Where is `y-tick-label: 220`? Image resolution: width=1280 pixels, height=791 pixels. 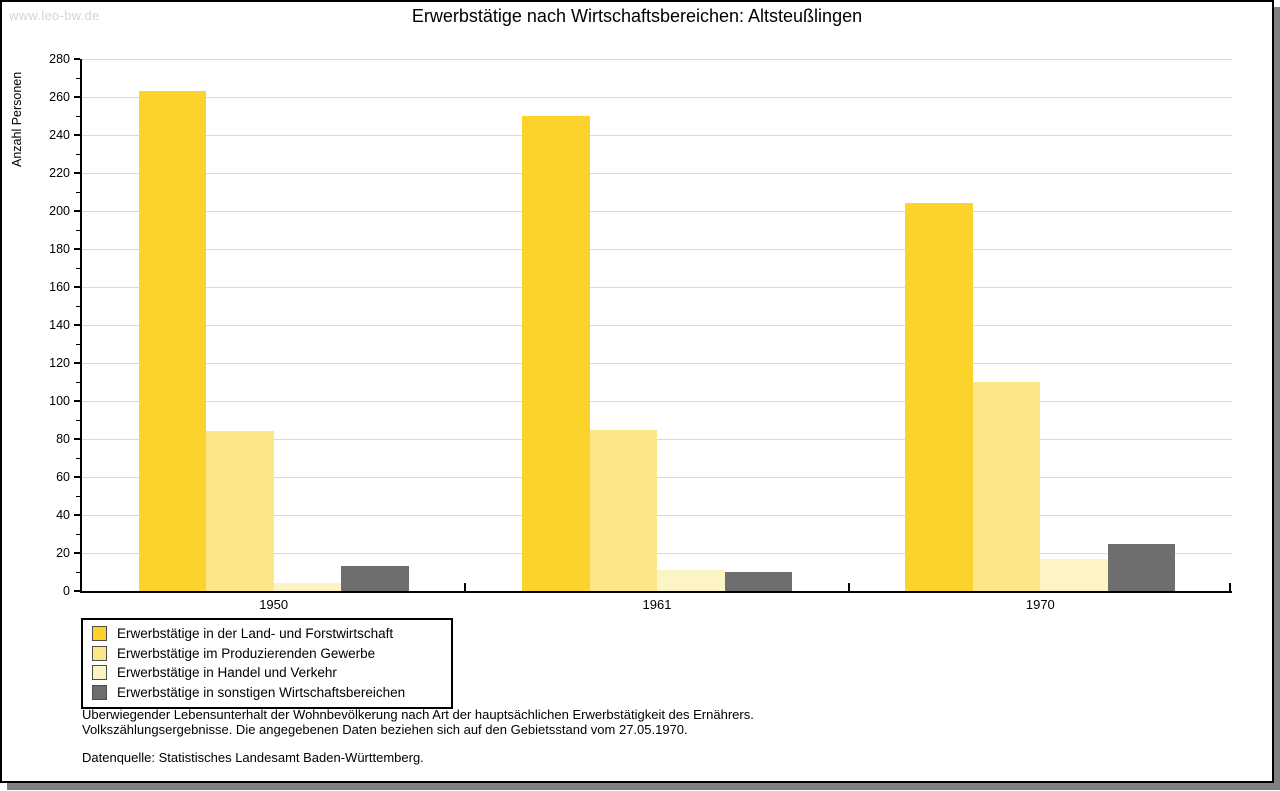 y-tick-label: 220 is located at coordinates (59, 173).